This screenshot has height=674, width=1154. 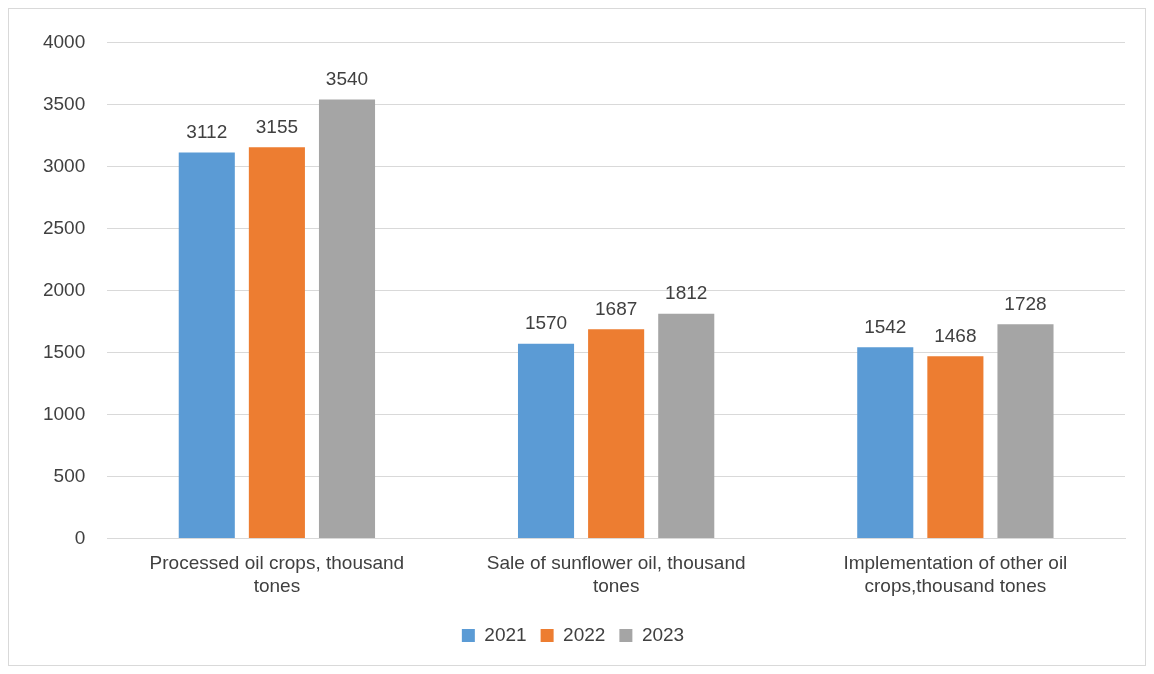 I want to click on x-tick-label: Processed oil crops, thousand tones, so click(x=277, y=574).